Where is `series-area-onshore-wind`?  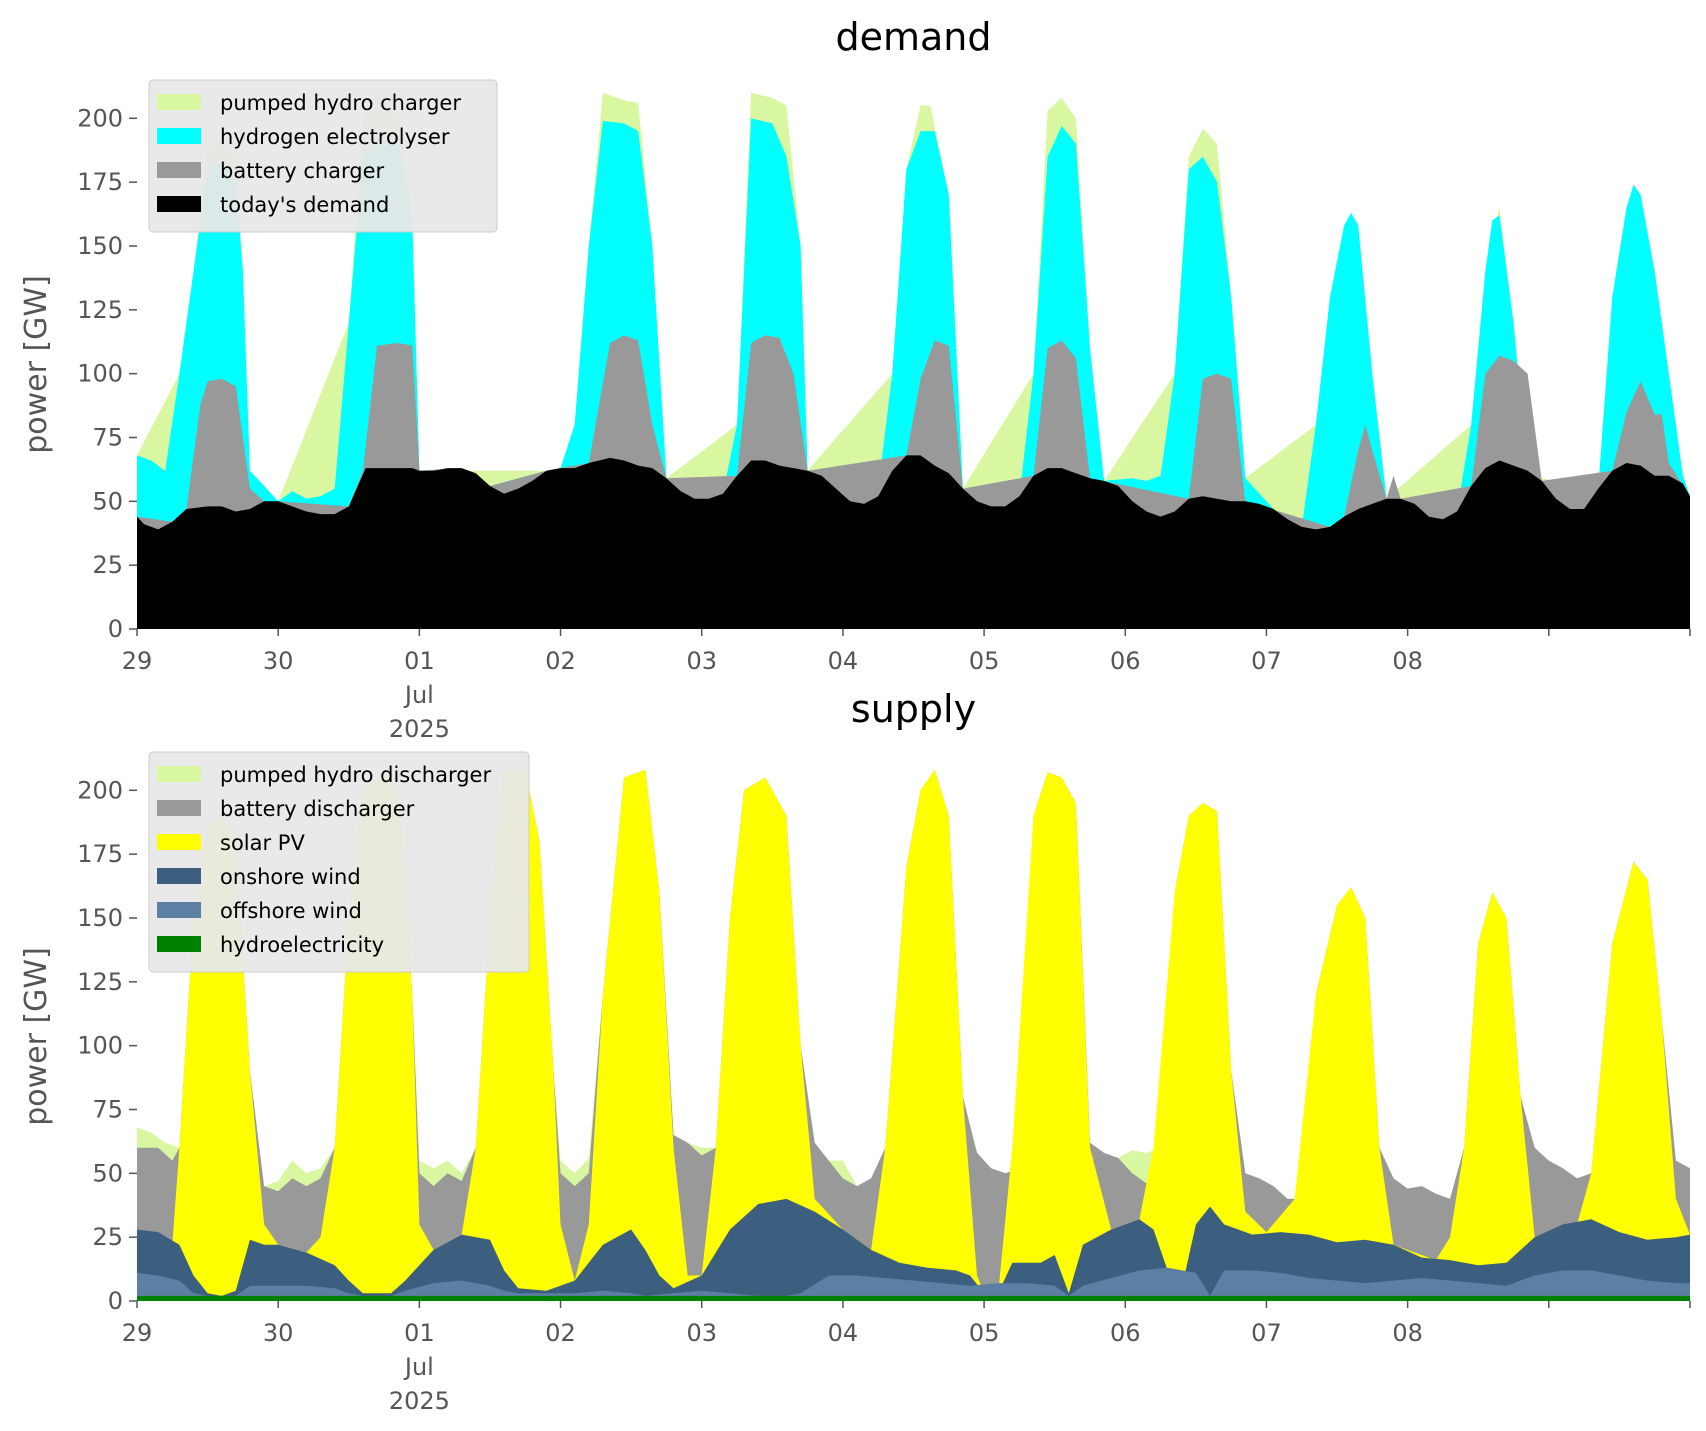
series-area-onshore-wind is located at coordinates (913, 1249).